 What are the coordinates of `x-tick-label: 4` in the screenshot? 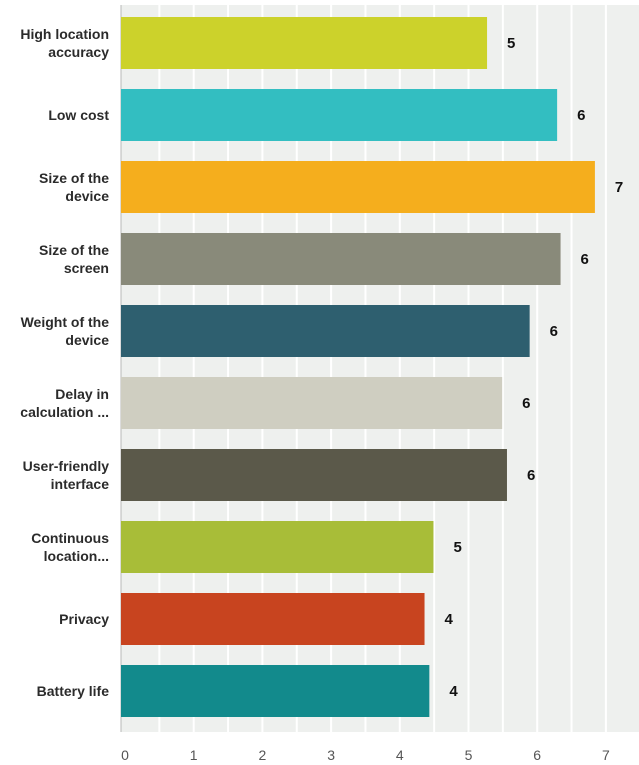 It's located at (400, 755).